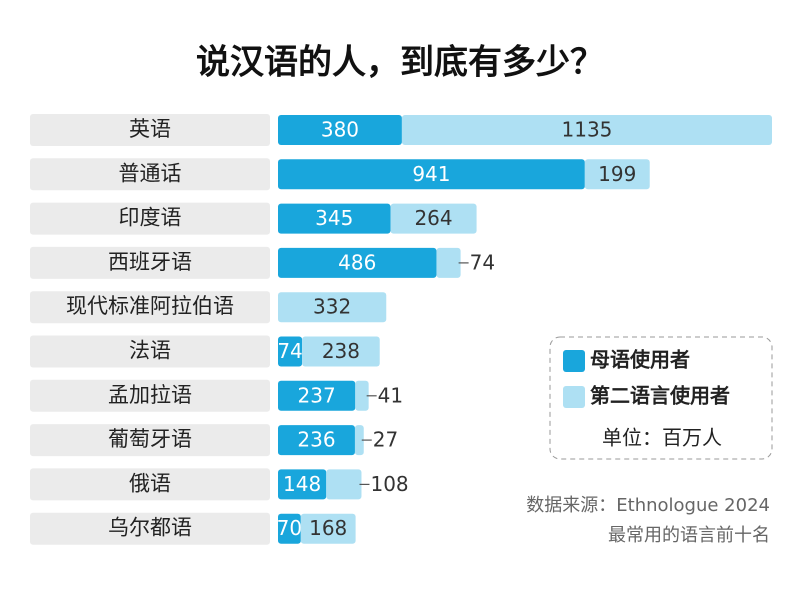  I want to click on unit-label: 单位：百万人, so click(662, 438).